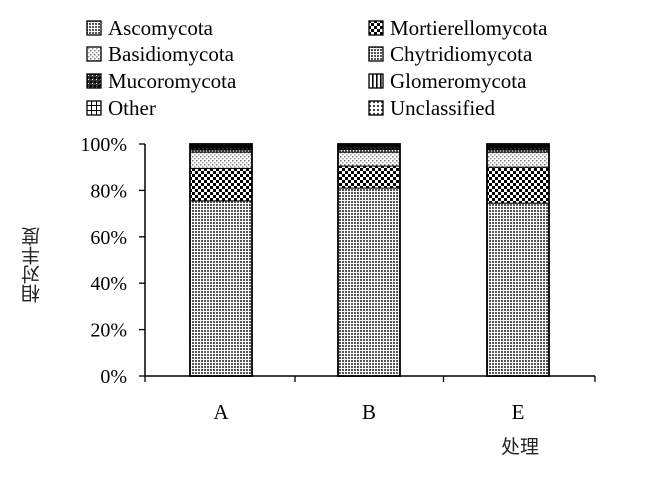 The image size is (655, 477). Describe the element at coordinates (172, 81) in the screenshot. I see `legend-label: Mucoromycota` at that location.